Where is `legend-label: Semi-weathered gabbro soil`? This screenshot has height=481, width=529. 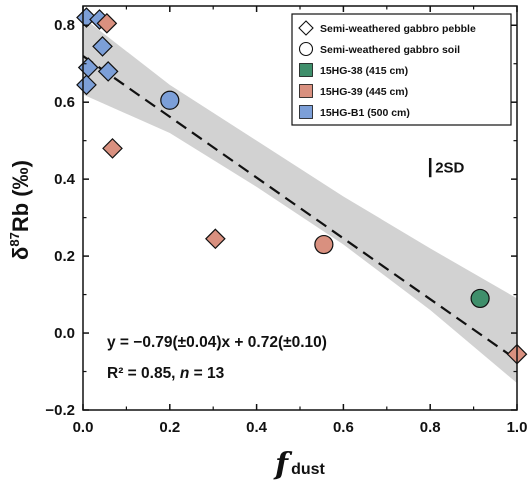 legend-label: Semi-weathered gabbro soil is located at coordinates (390, 50).